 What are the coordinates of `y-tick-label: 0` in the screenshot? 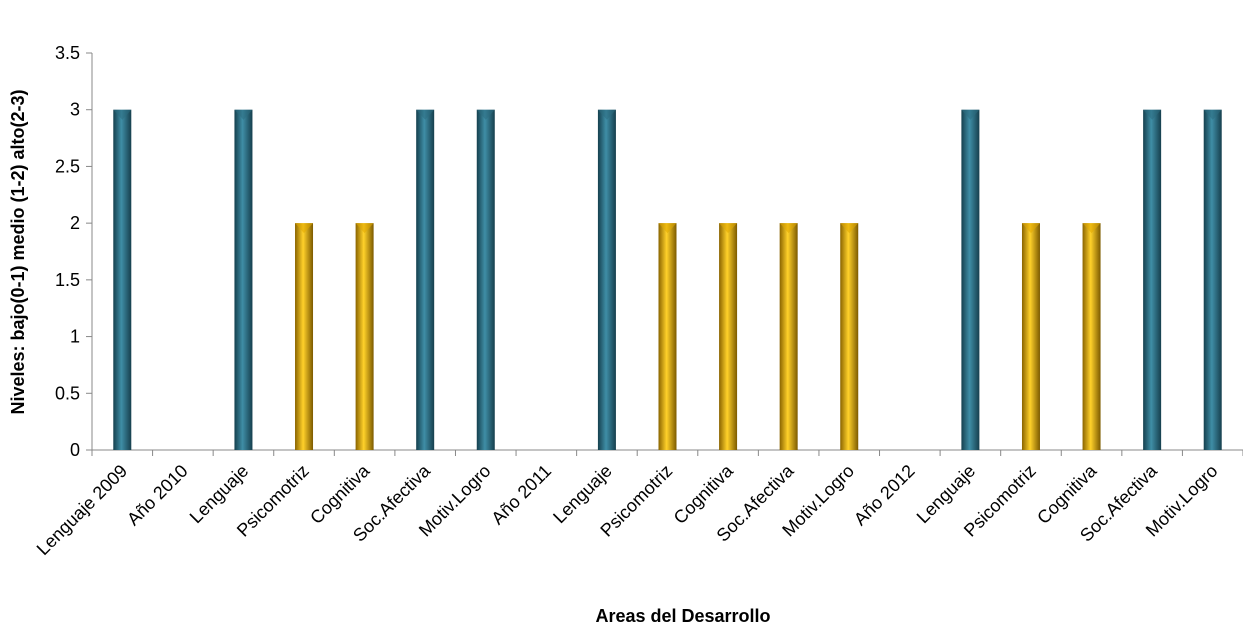 It's located at (75, 450).